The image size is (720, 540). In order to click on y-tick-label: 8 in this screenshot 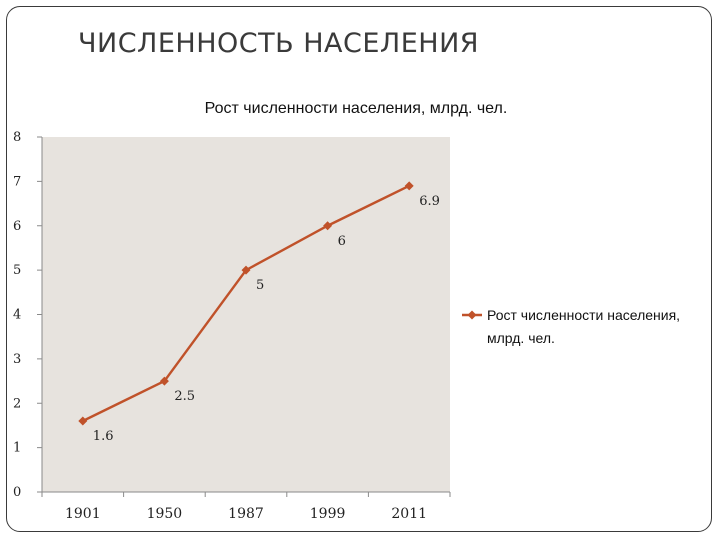, I will do `click(17, 137)`.